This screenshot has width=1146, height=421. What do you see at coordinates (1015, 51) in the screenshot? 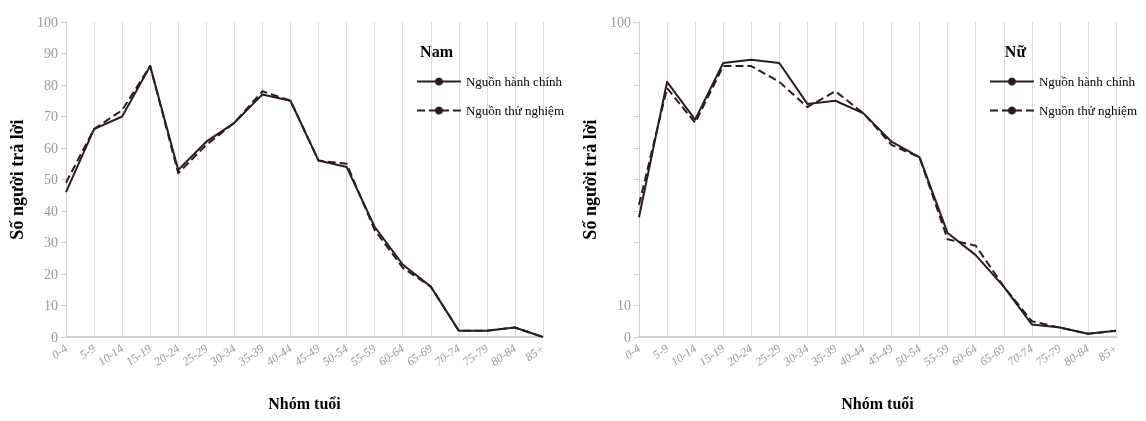
I see `legend-title: Nữ` at bounding box center [1015, 51].